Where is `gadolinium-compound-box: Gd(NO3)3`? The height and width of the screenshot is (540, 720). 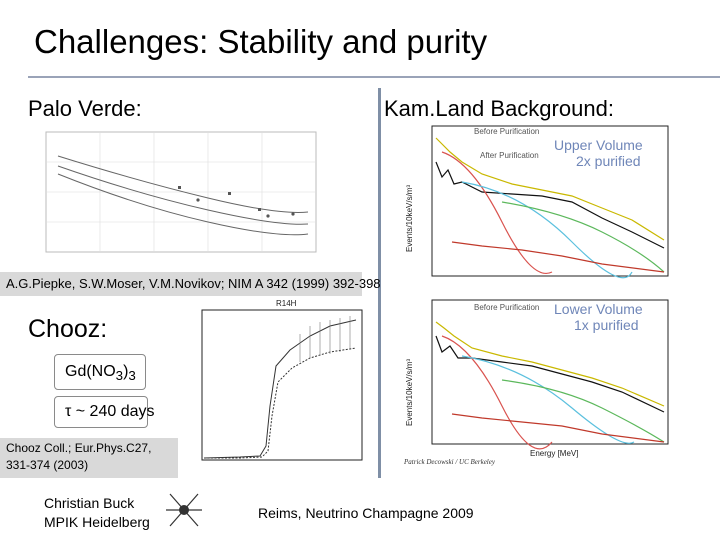 gadolinium-compound-box: Gd(NO3)3 is located at coordinates (100, 372).